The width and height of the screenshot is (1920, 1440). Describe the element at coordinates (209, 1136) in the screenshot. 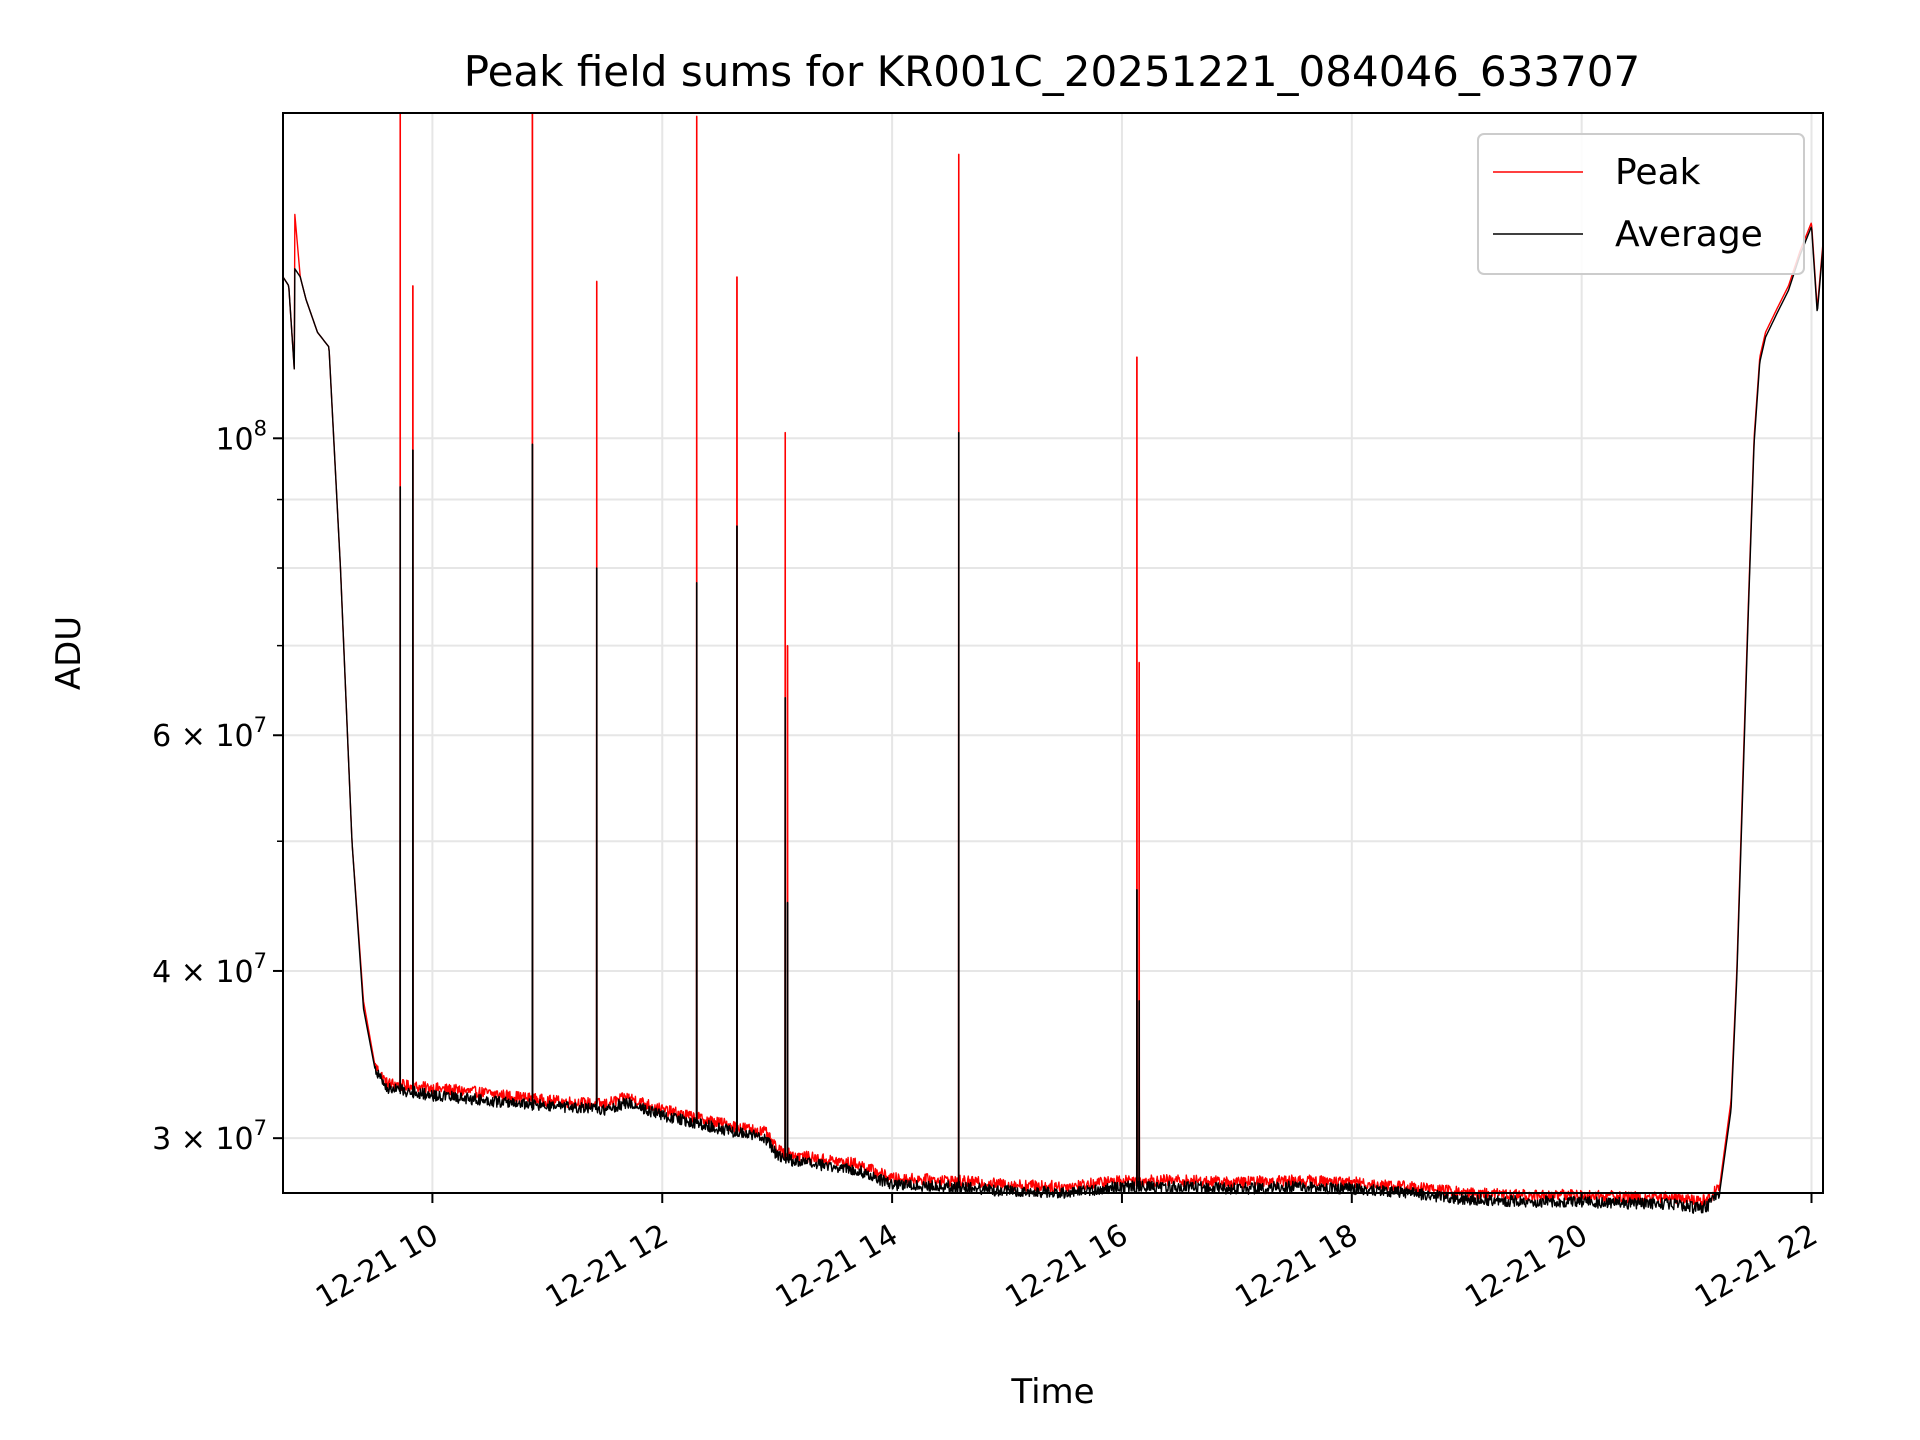

I see `y-tick-label: 3 × 107` at that location.